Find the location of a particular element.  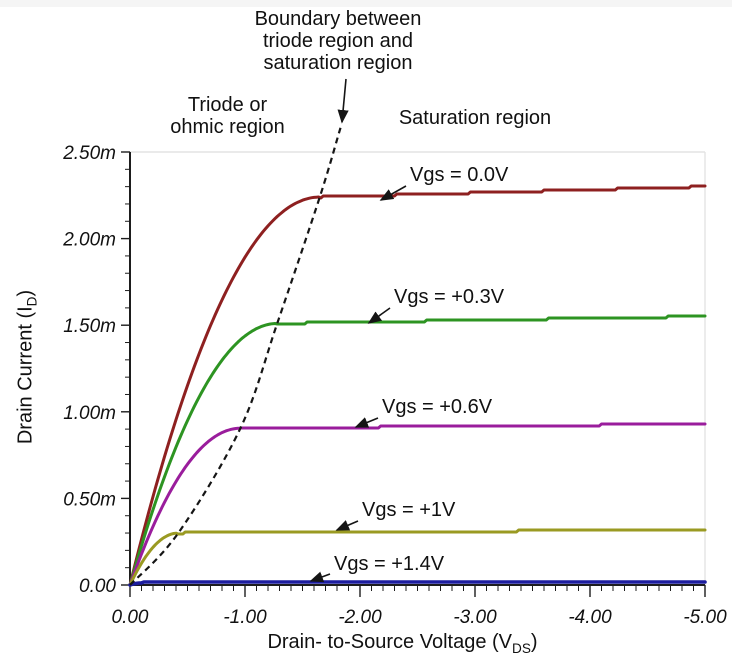

y-axis-title-close: ) is located at coordinates (25, 293).